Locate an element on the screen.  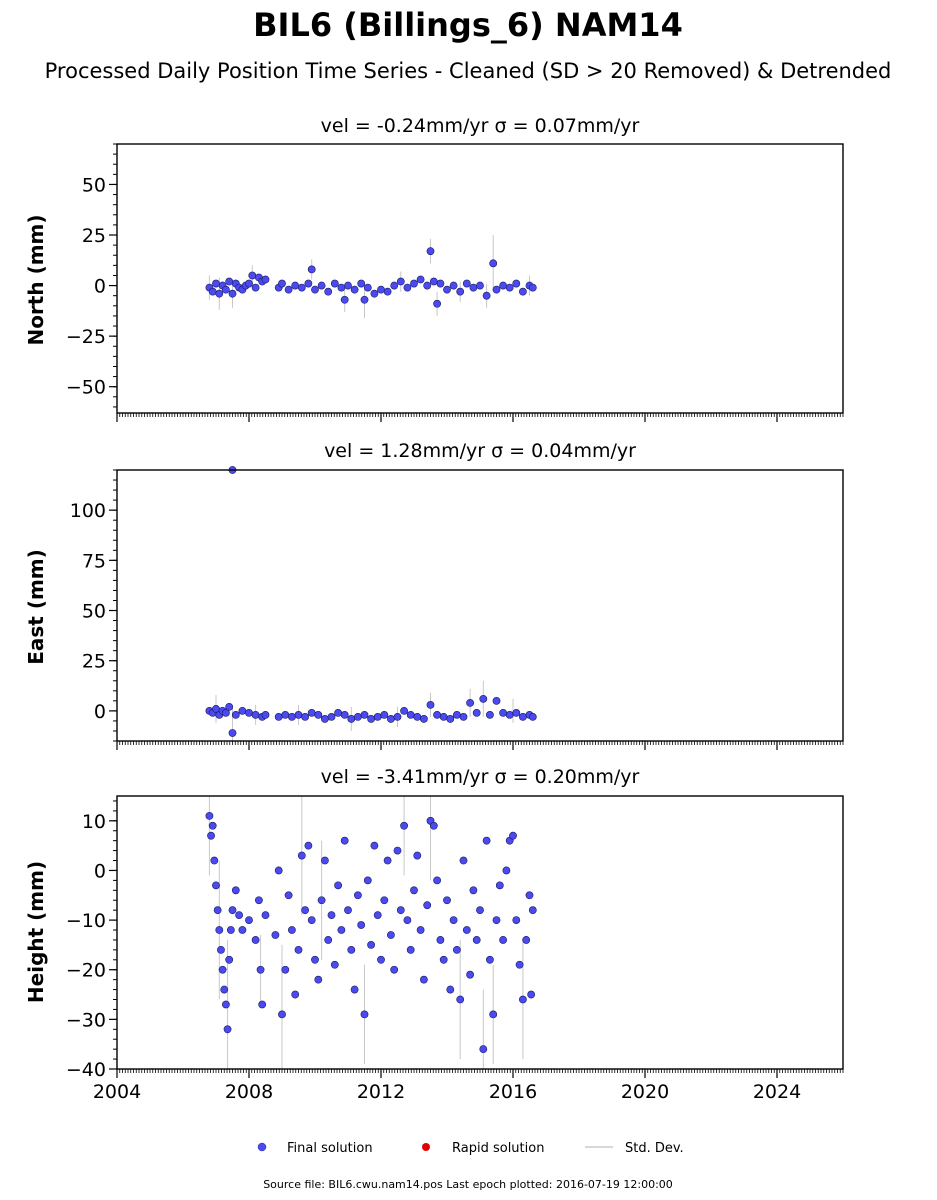
legend: Final solution Rapid solution Std. Dev. is located at coordinates (470, 1148).